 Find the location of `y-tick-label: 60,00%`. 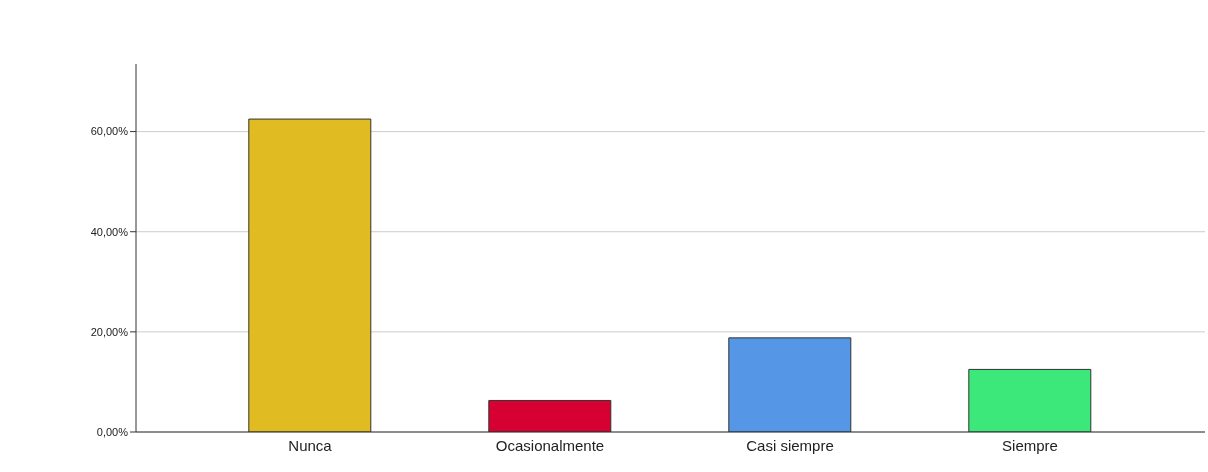

y-tick-label: 60,00% is located at coordinates (109, 131).